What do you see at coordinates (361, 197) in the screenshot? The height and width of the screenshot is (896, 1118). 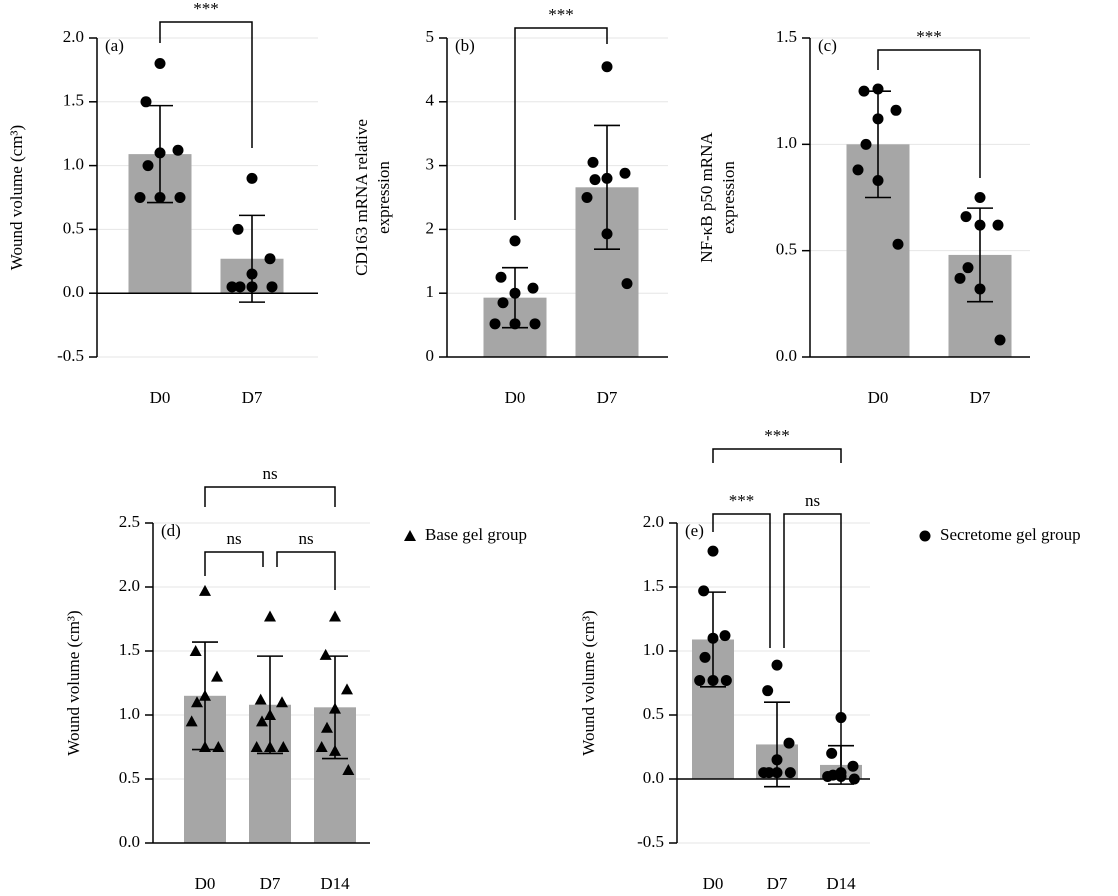 I see `y-axis-label: CD163 mRNA relative` at bounding box center [361, 197].